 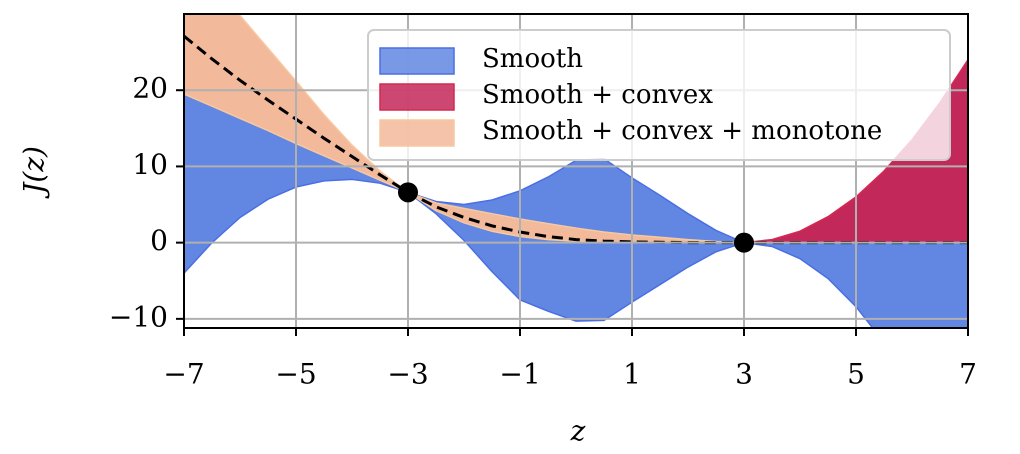 What do you see at coordinates (183, 374) in the screenshot?
I see `x-tick-label: −7` at bounding box center [183, 374].